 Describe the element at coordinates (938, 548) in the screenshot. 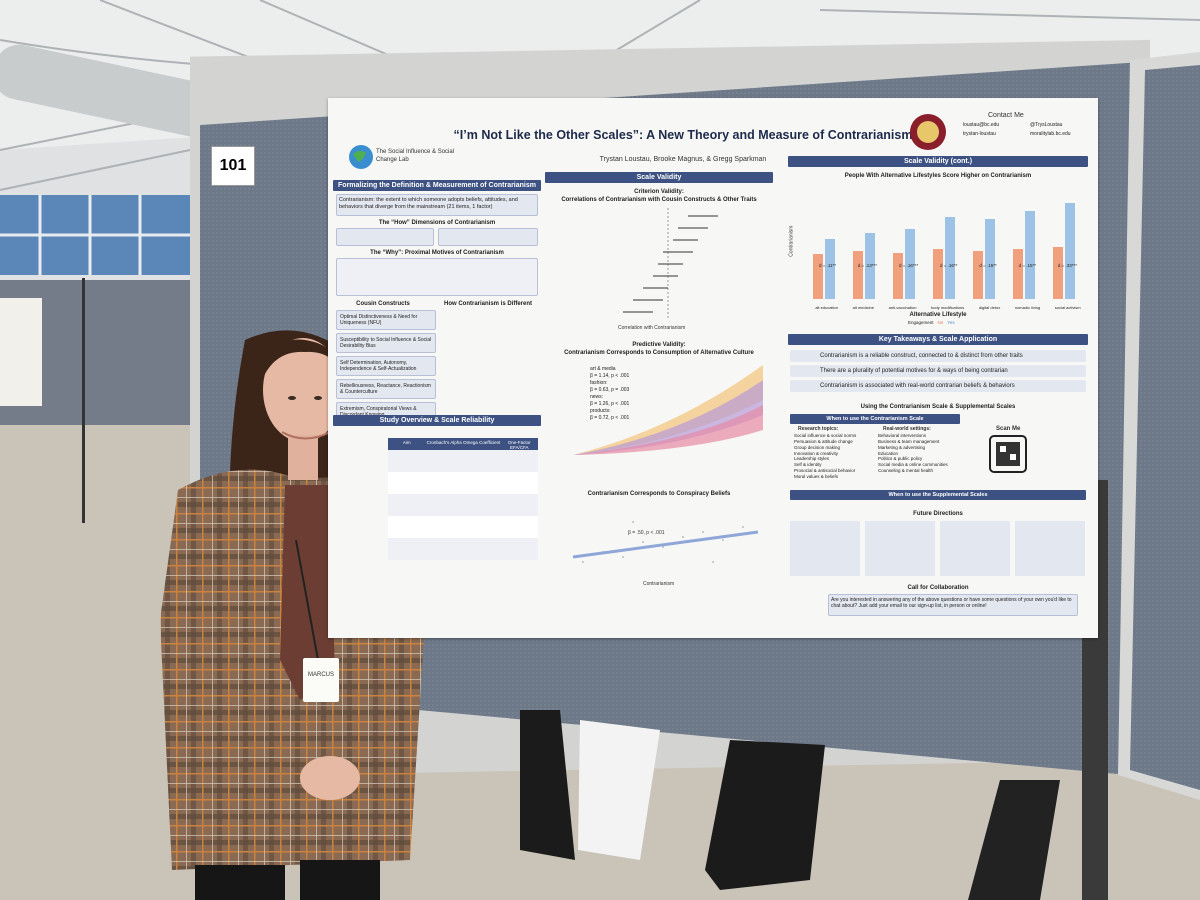

I see `future-boxes` at that location.